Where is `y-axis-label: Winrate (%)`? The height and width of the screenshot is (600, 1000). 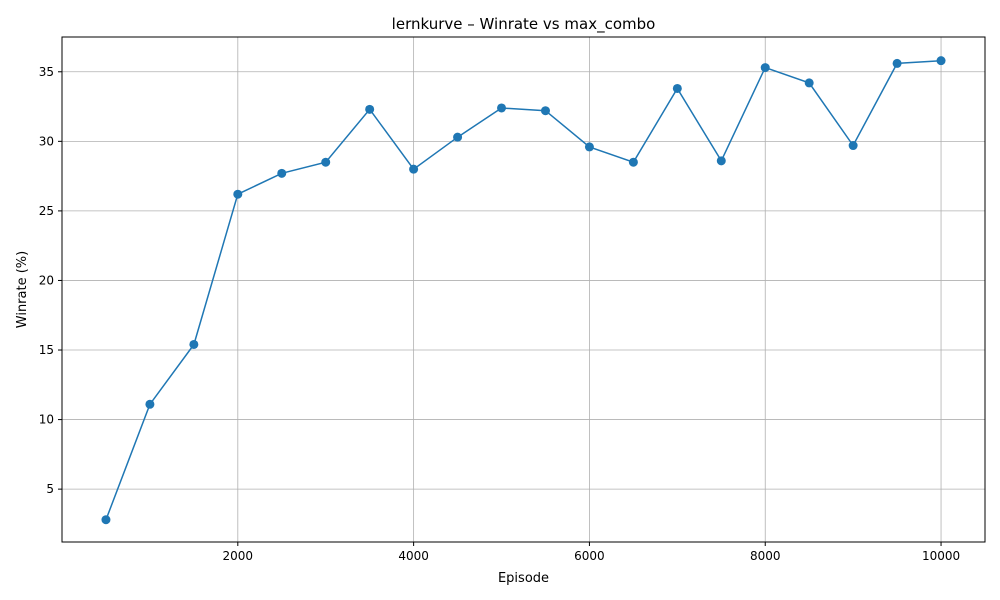
y-axis-label: Winrate (%) is located at coordinates (22, 289).